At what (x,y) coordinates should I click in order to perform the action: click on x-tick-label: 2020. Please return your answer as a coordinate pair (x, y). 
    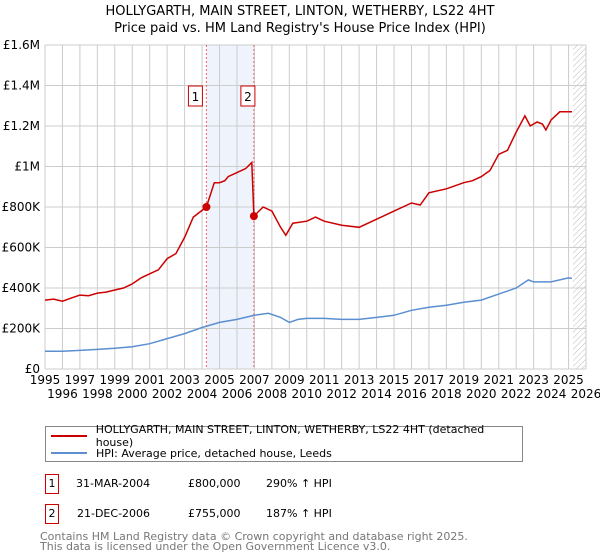
    Looking at the image, I should click on (481, 394).